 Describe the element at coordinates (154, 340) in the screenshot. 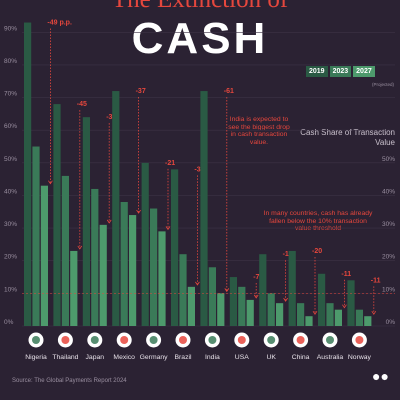

I see `germany-flag-icon` at that location.